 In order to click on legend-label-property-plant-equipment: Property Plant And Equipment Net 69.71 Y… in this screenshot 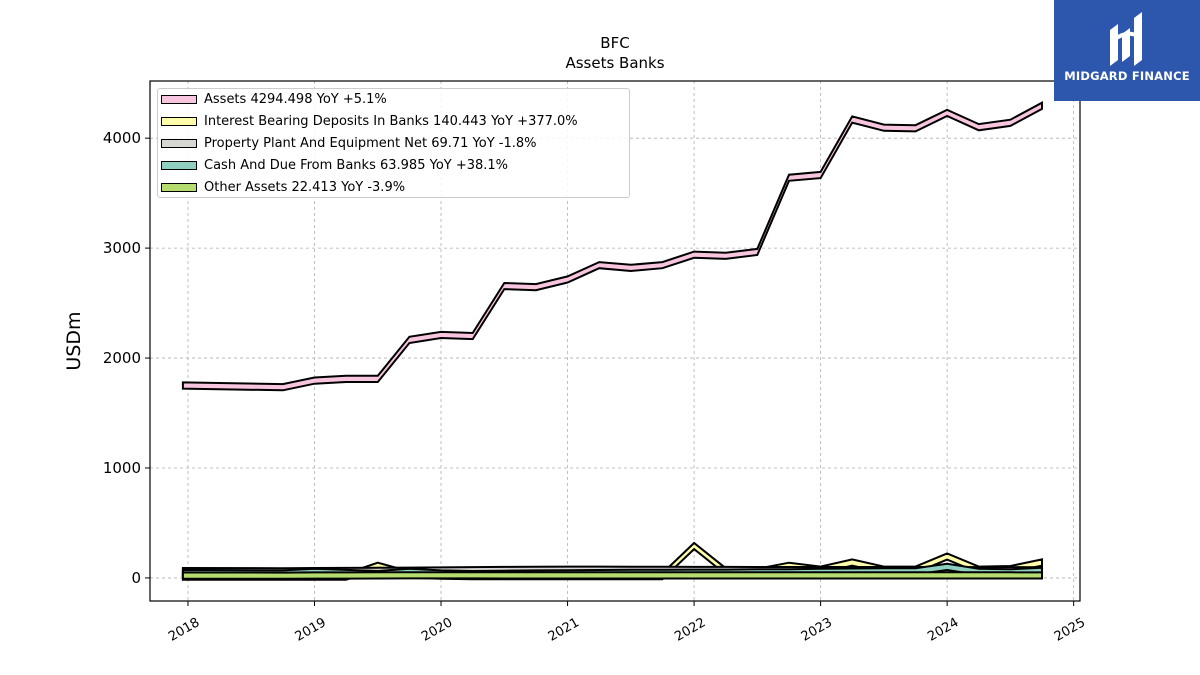, I will do `click(370, 143)`.